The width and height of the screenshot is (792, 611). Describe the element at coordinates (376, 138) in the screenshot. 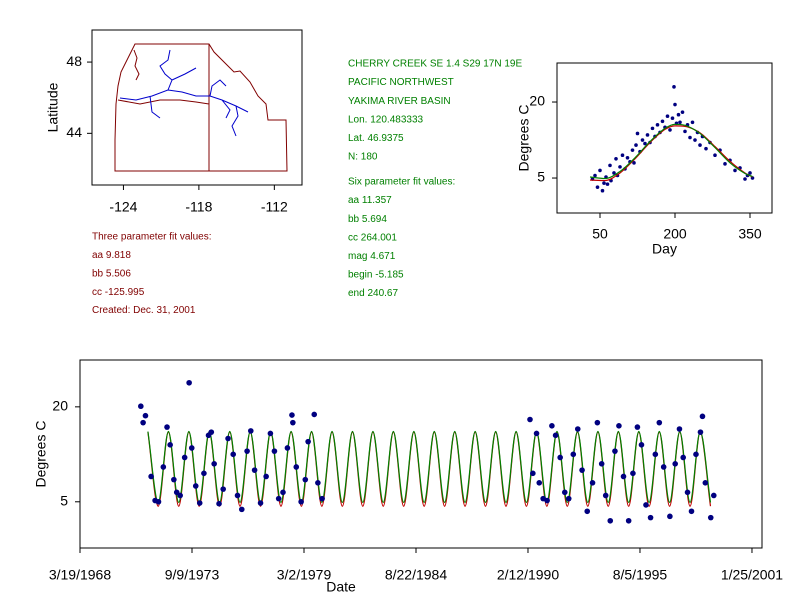

I see `station-info: Lat. 46.9375` at that location.